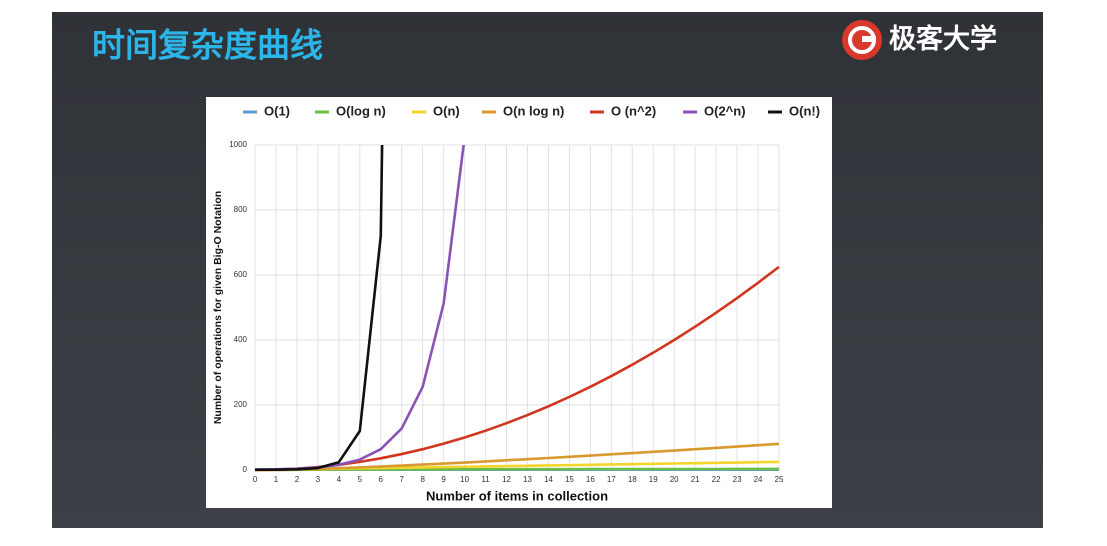  What do you see at coordinates (633, 110) in the screenshot?
I see `legend-label: O (n^2)` at bounding box center [633, 110].